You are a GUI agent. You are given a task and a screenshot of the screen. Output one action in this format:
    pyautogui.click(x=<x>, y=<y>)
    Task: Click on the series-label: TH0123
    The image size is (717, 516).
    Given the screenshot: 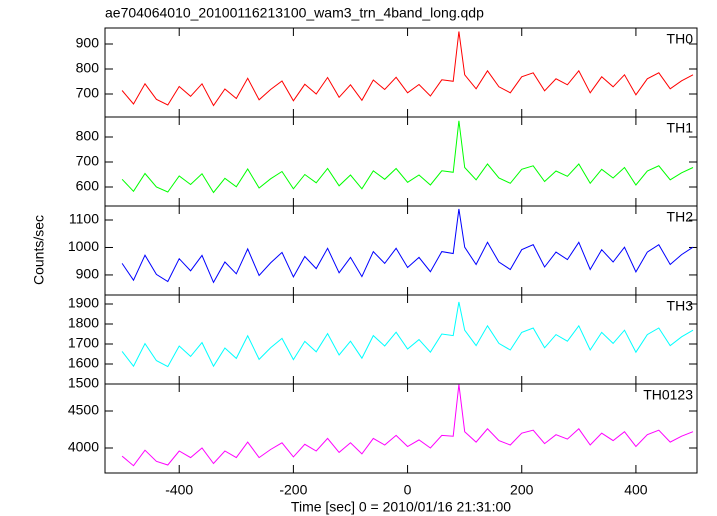 What is the action you would take?
    pyautogui.click(x=668, y=395)
    